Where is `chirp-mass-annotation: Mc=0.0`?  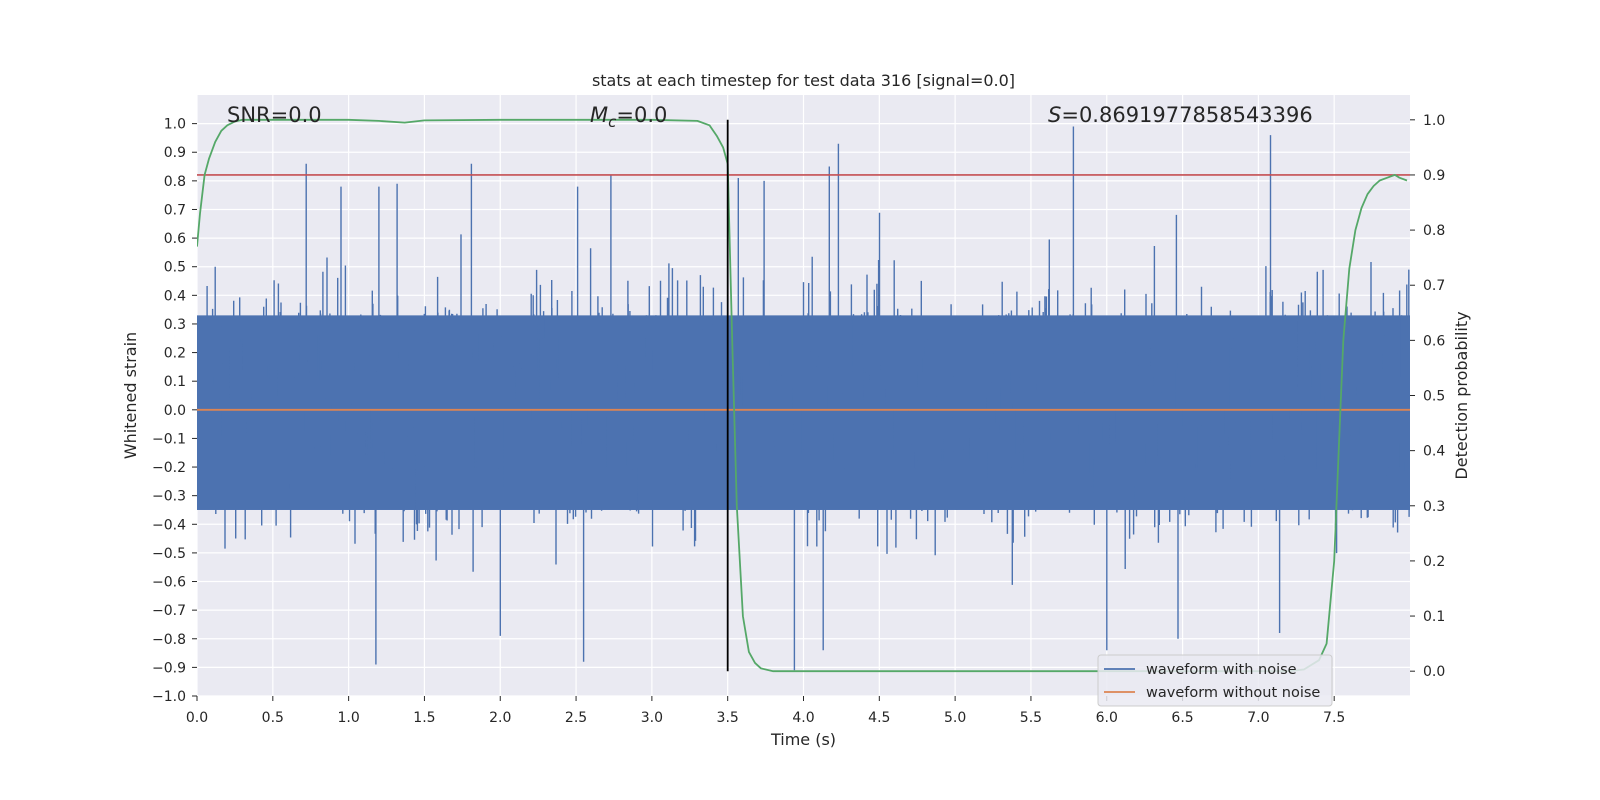
chirp-mass-annotation: Mc=0.0 is located at coordinates (628, 117).